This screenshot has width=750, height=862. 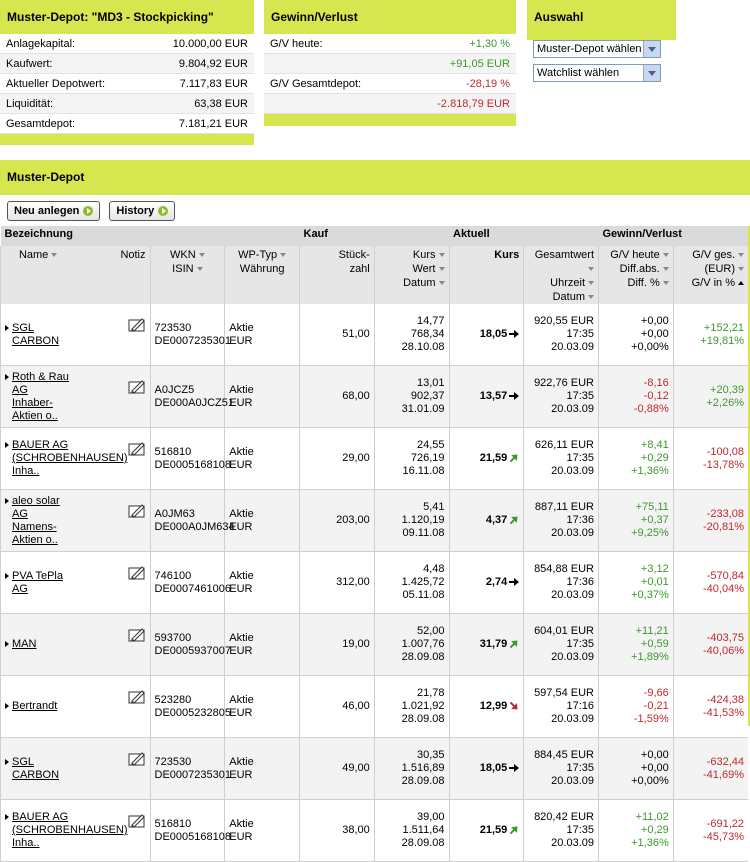 I want to click on gv-row: G/V Gesamtdepot: -28,19 %, so click(x=390, y=84).